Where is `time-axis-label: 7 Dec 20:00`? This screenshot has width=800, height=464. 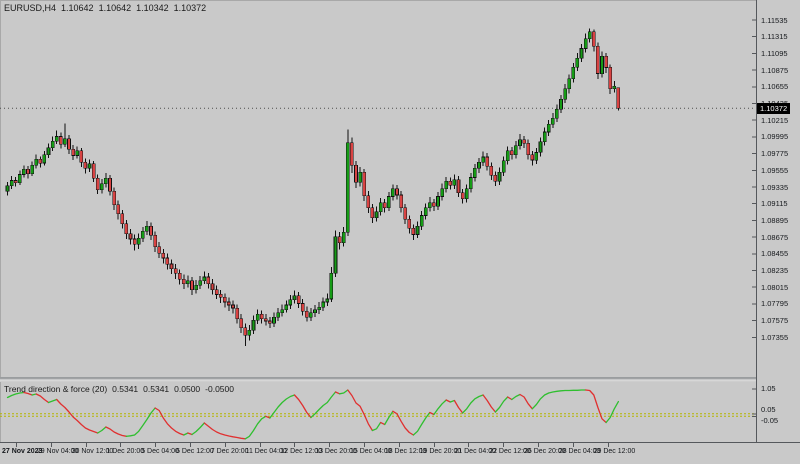
time-axis-label: 7 Dec 20:00 is located at coordinates (229, 451).